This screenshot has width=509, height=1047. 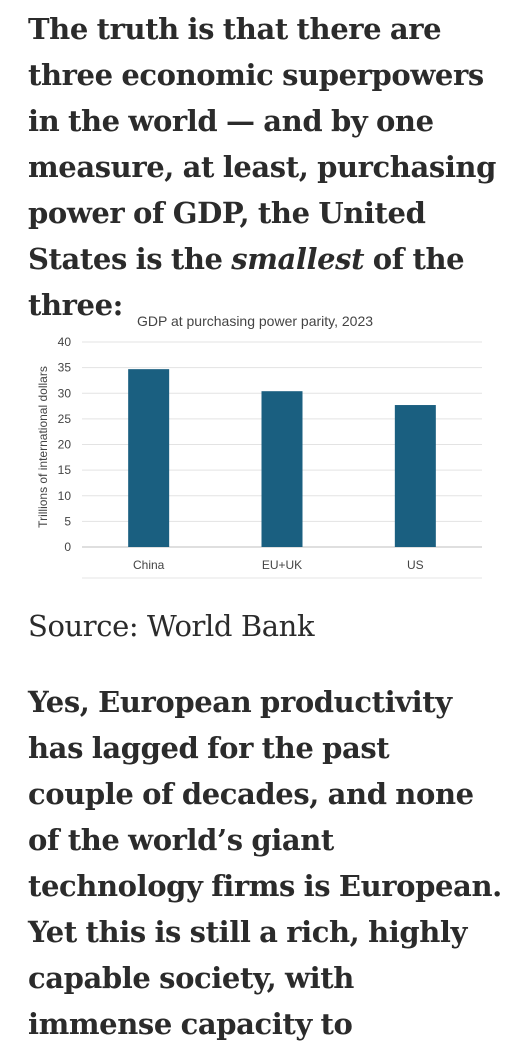 What do you see at coordinates (149, 565) in the screenshot?
I see `x-tick-label: China` at bounding box center [149, 565].